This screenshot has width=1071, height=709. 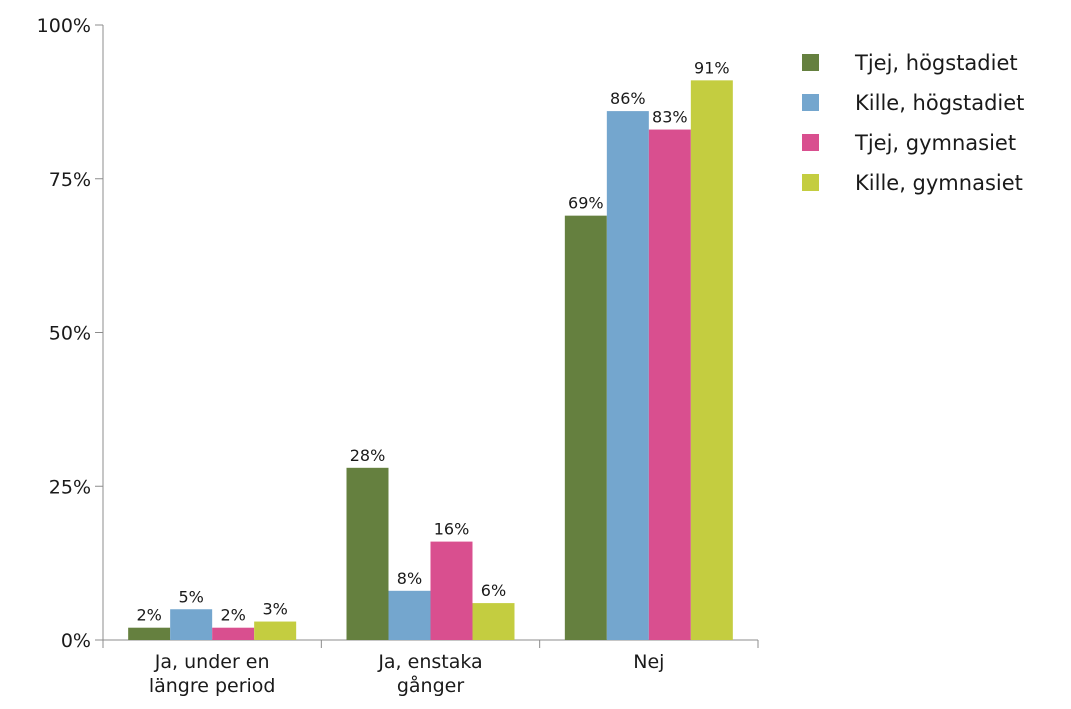 I want to click on legend-label: Kille, högstadiet, so click(x=939, y=103).